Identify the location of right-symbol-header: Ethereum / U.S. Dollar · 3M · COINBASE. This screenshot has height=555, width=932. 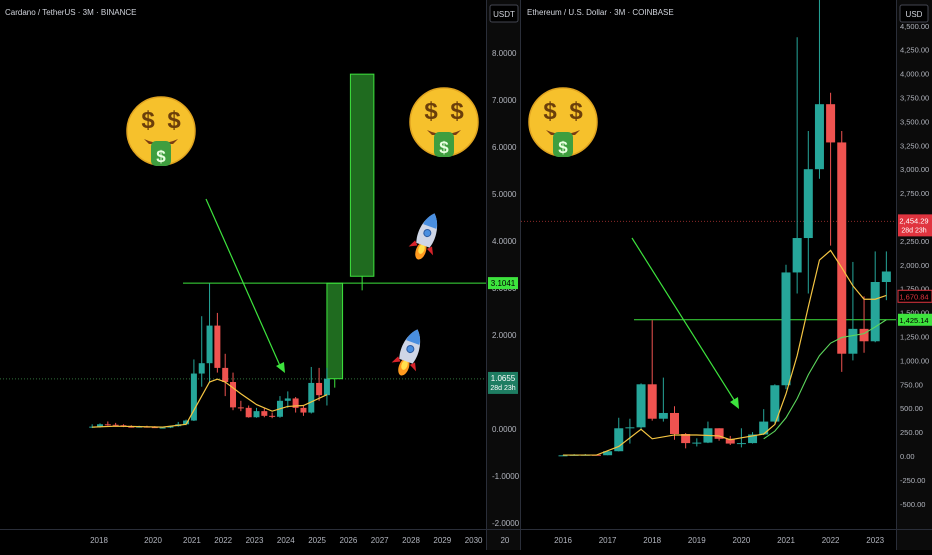
(600, 12).